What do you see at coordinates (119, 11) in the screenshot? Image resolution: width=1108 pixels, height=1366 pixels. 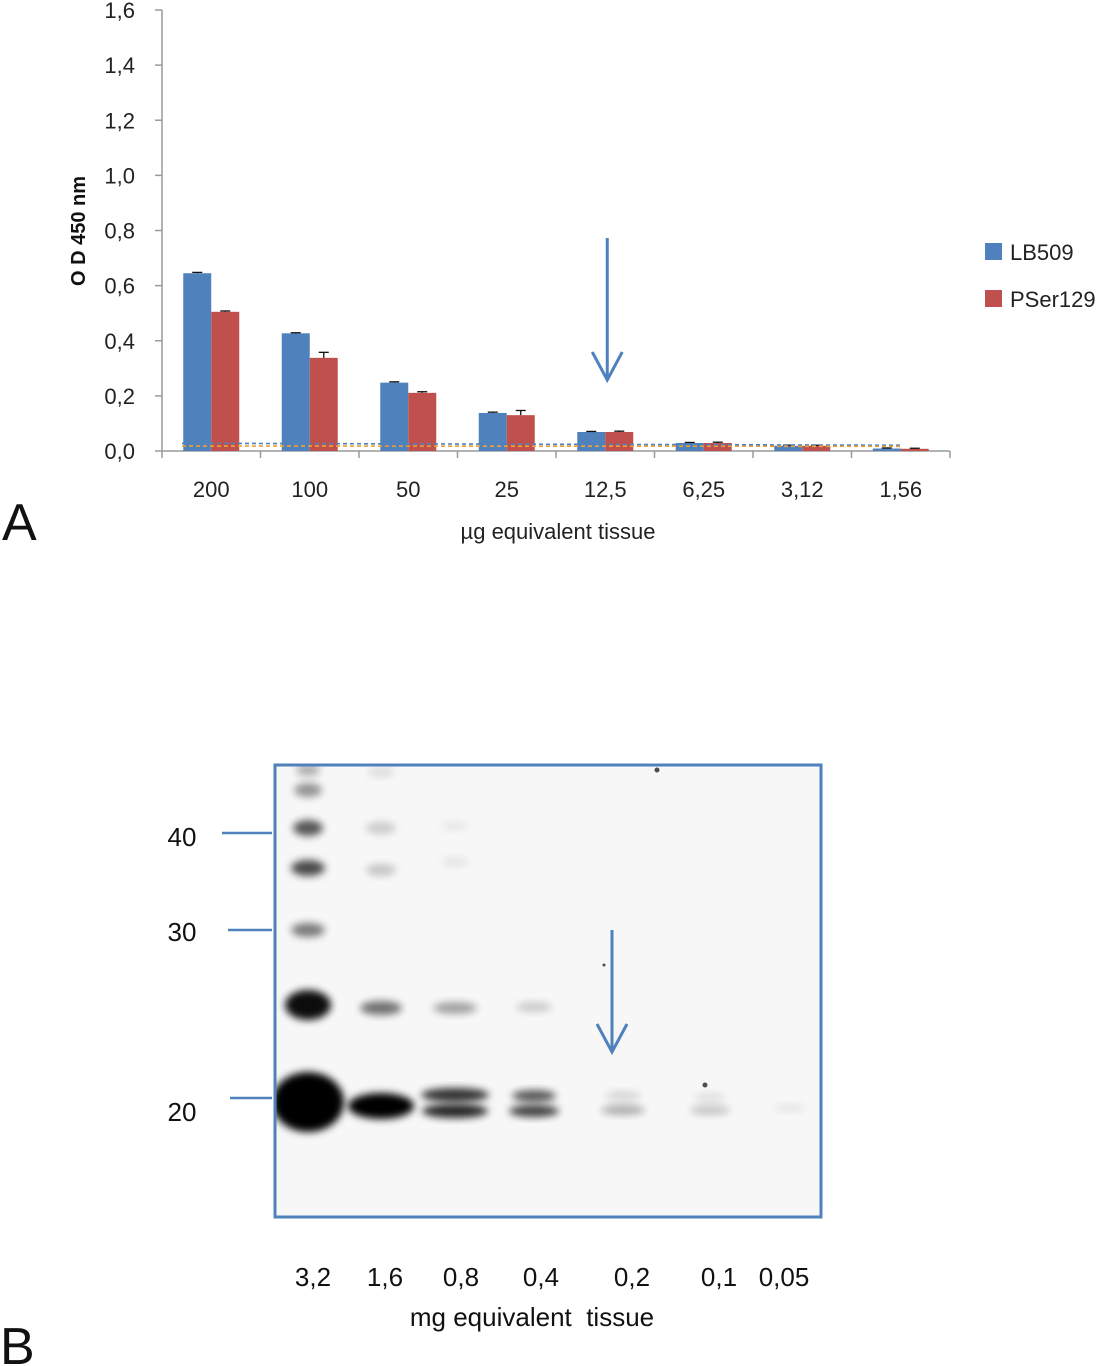 I see `y-tick-label: 1,6` at bounding box center [119, 11].